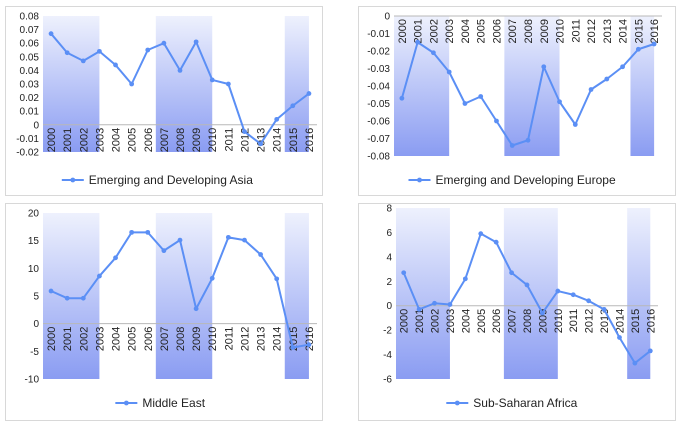 Image resolution: width=678 pixels, height=426 pixels. Describe the element at coordinates (389, 282) in the screenshot. I see `y-tick-label: 2` at that location.